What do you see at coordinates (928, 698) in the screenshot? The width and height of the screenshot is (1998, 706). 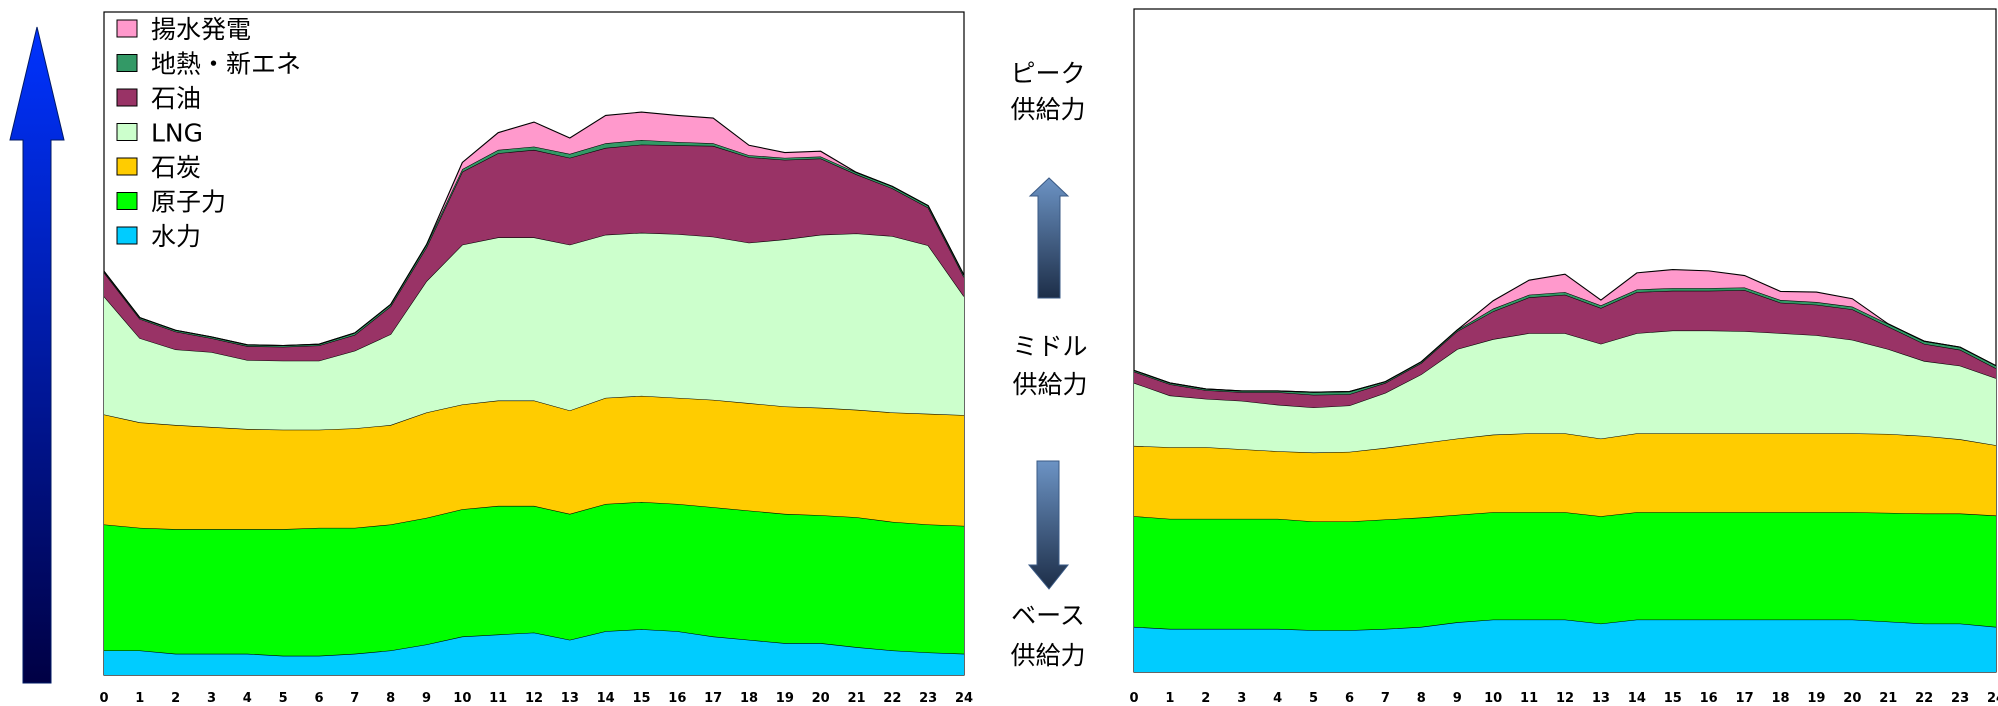 I see `chart-left-x-tick-label: 23` at bounding box center [928, 698].